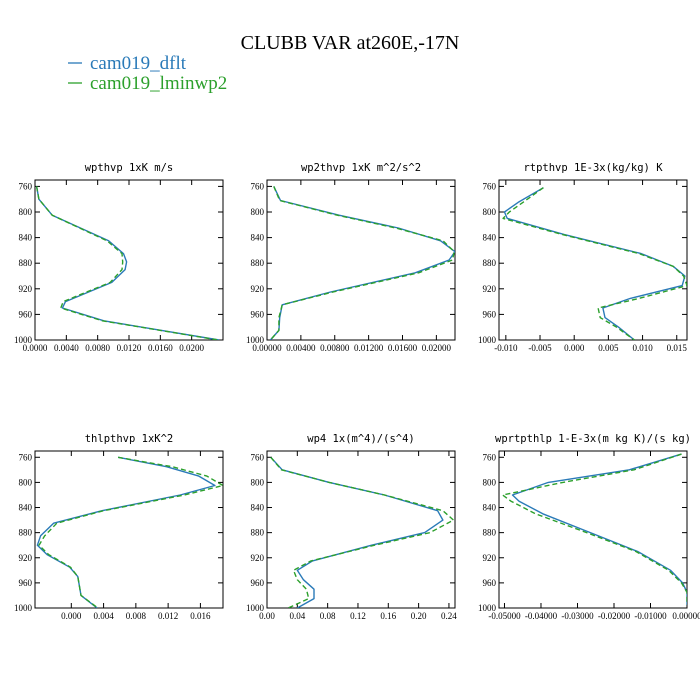 The image size is (700, 700). I want to click on panel-title: thlpthvp 1xK^2, so click(129, 439).